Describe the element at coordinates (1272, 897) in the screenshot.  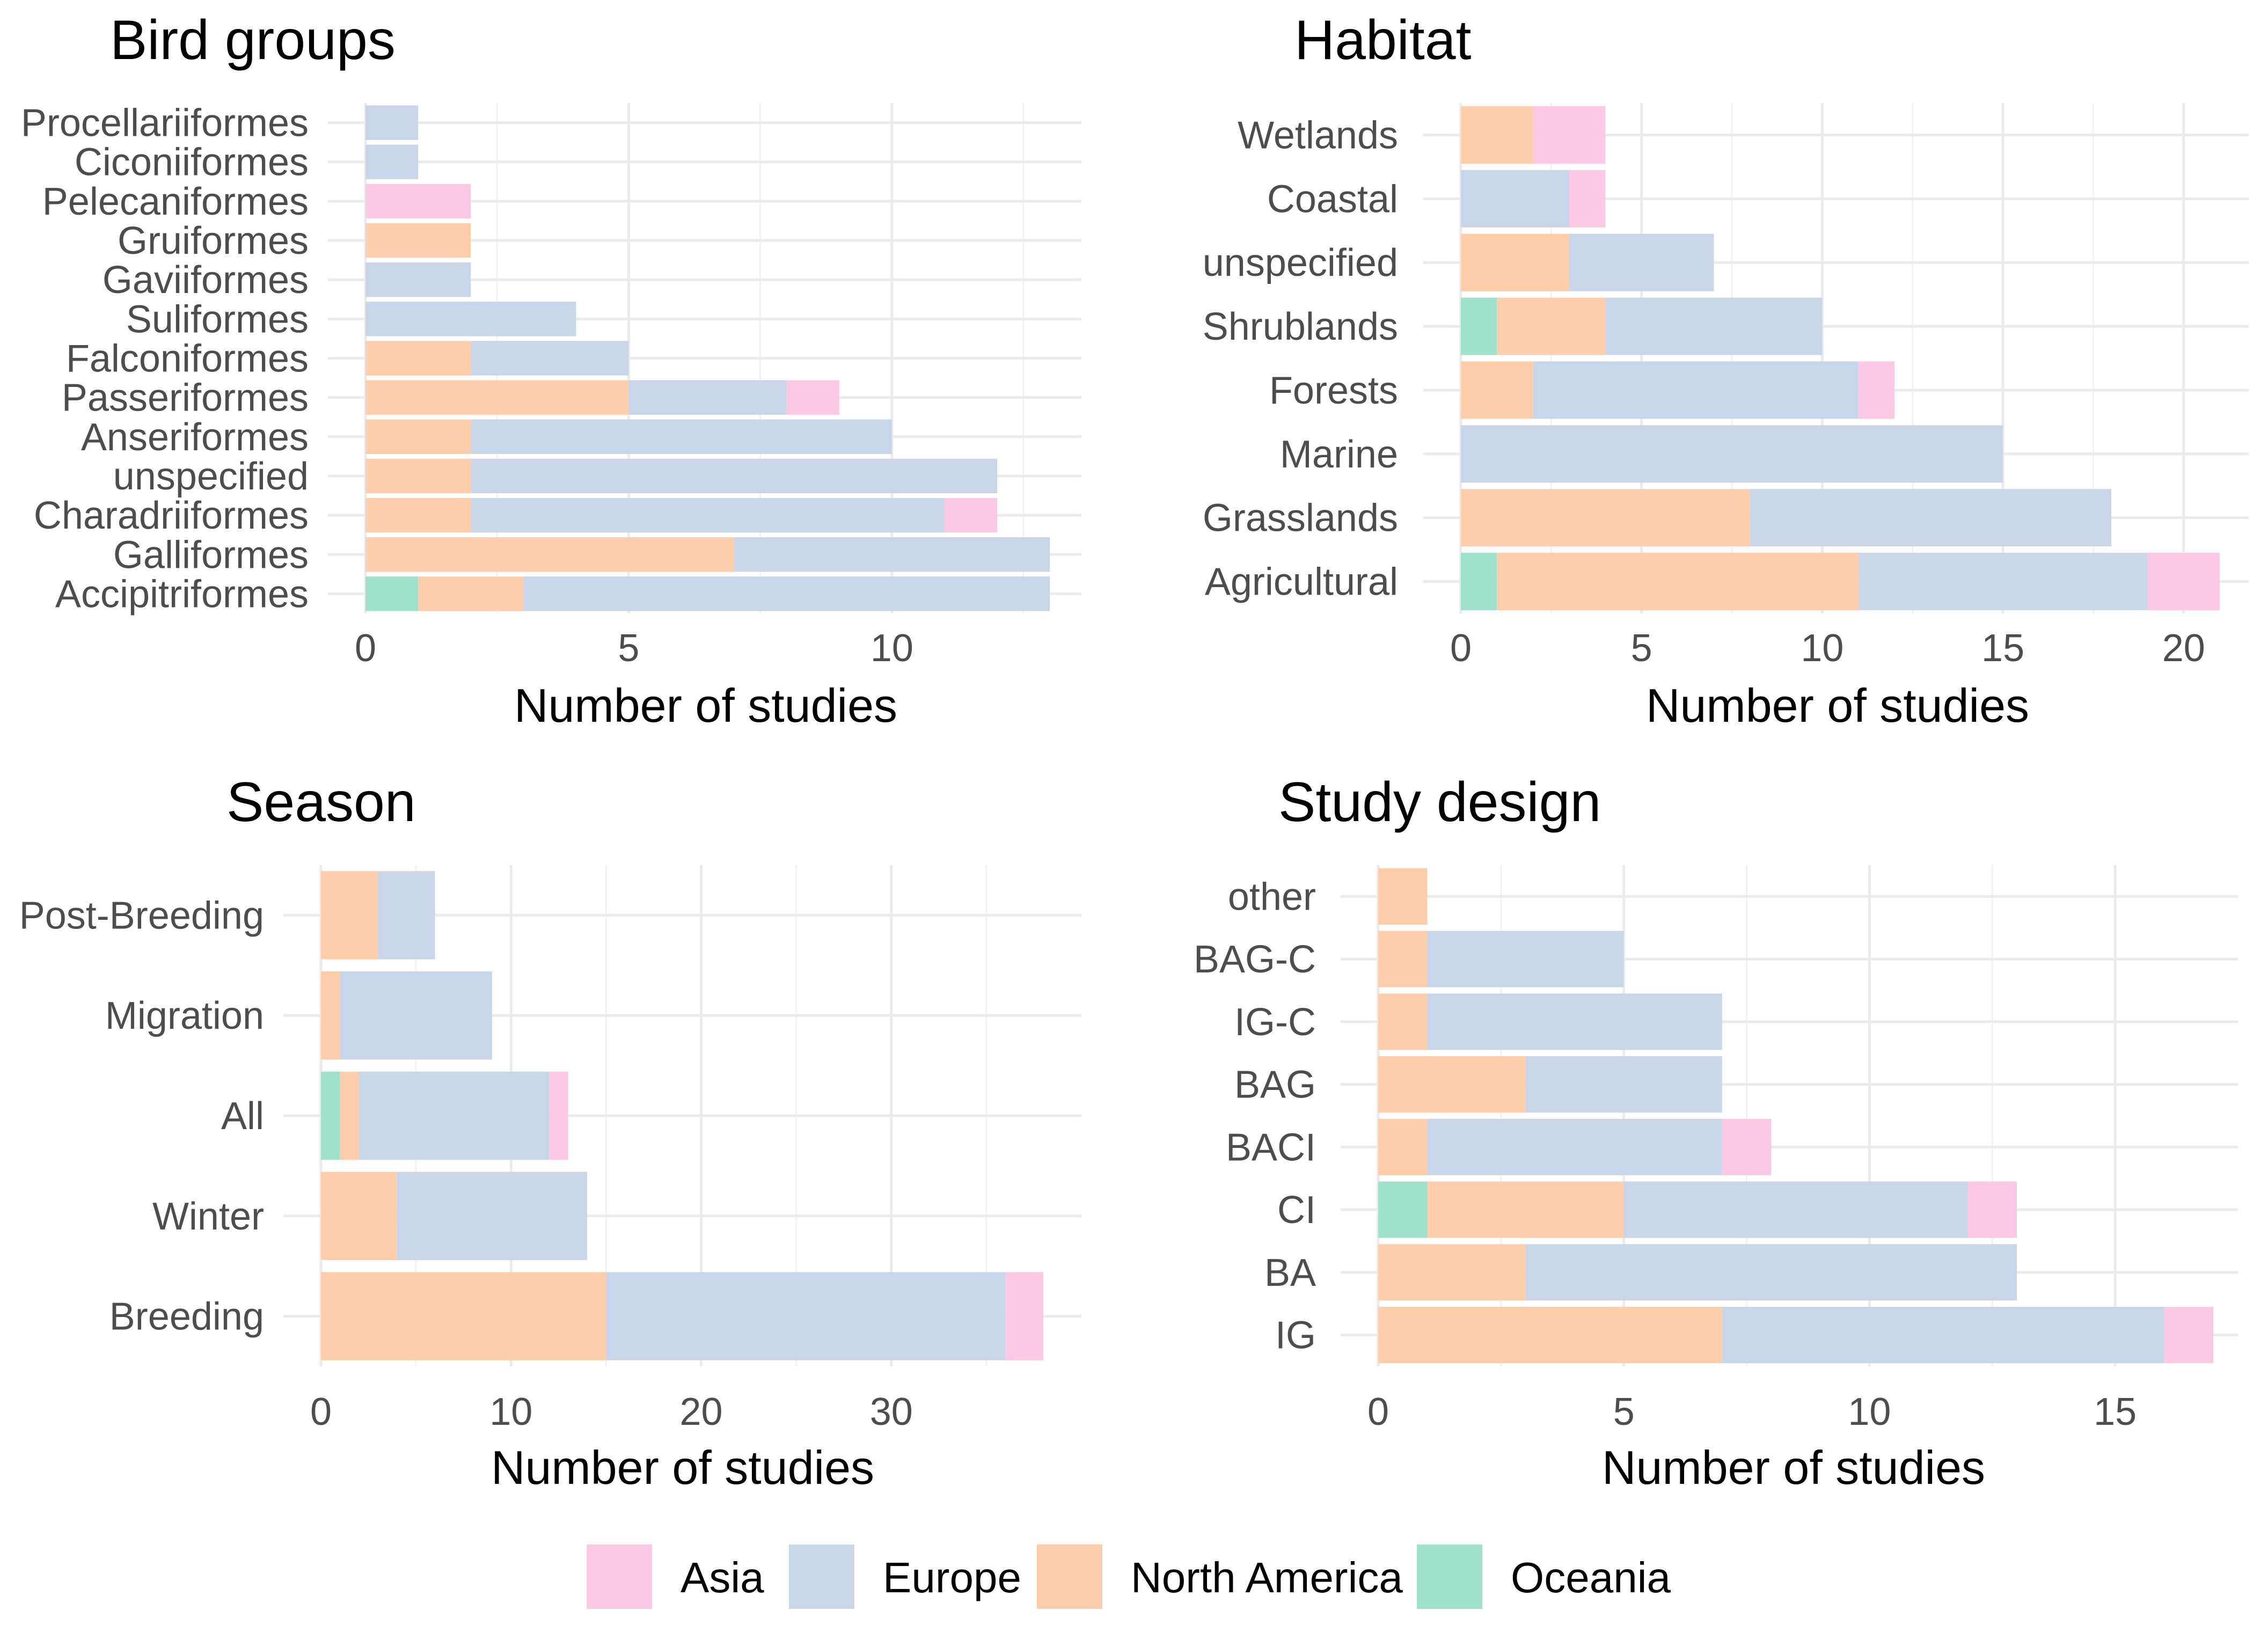
I see `category-label: other` at that location.